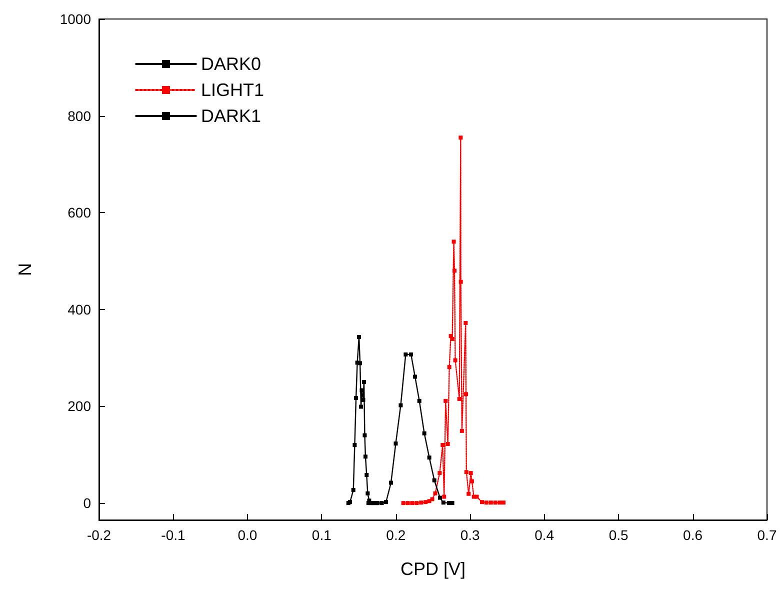  I want to click on x-tick-label: 0.2, so click(396, 535).